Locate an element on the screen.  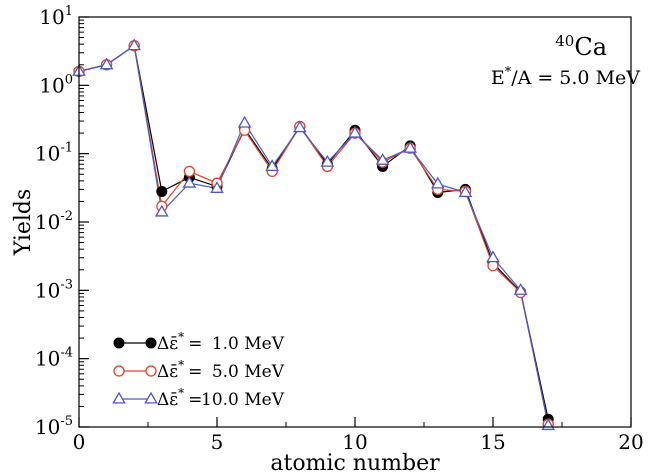
energy-prefix: E is located at coordinates (498, 78).